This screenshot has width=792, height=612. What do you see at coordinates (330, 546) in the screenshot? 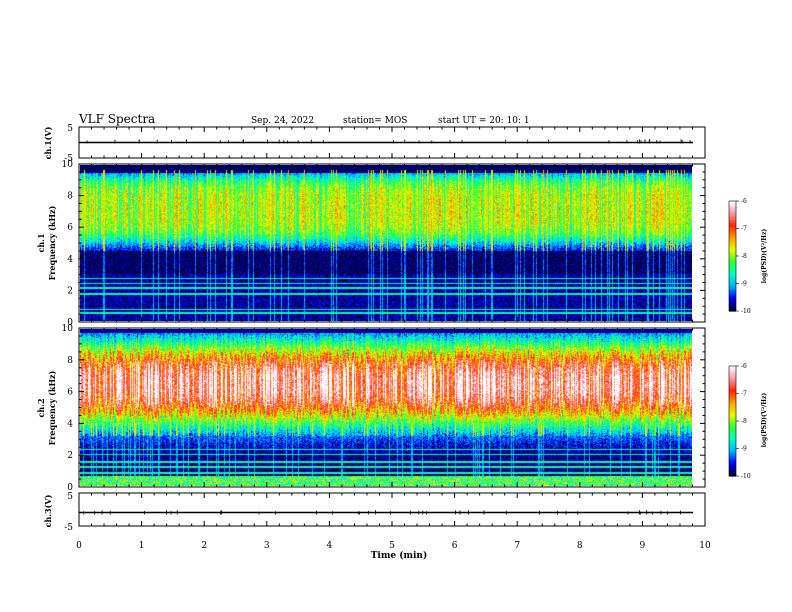
I see `x-tick-label: 4` at bounding box center [330, 546].